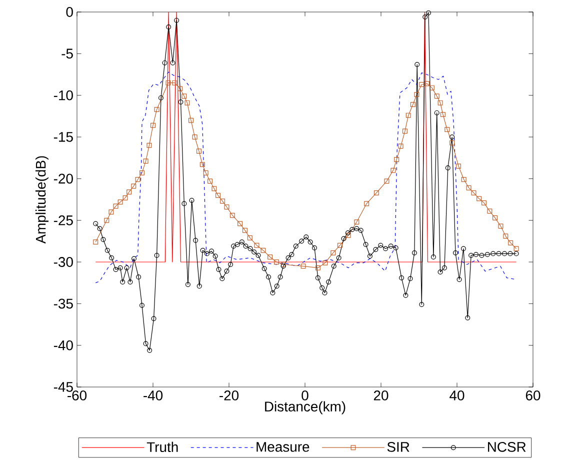 Image resolution: width=581 pixels, height=475 pixels. I want to click on legend-label: Truth, so click(162, 447).